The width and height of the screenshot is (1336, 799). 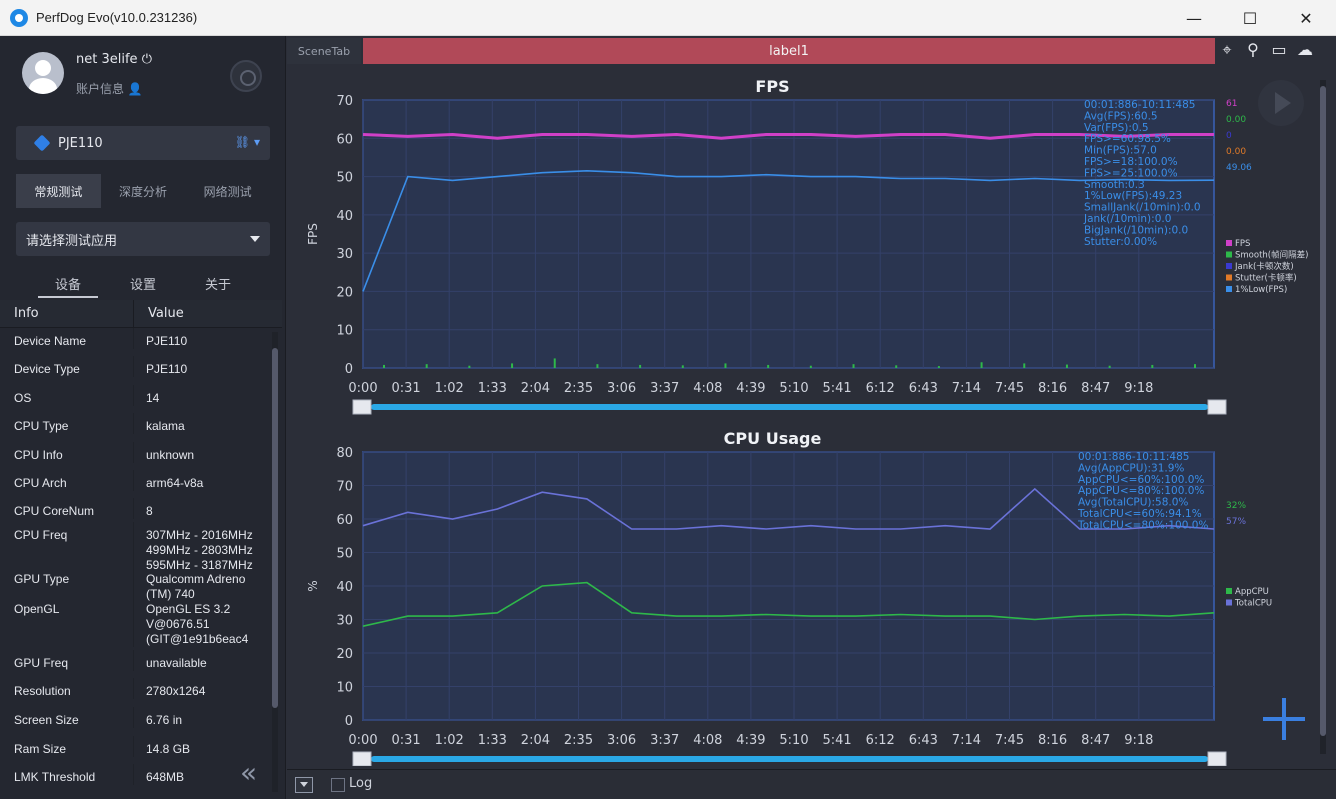 What do you see at coordinates (344, 587) in the screenshot?
I see `y-tick-label: 40` at bounding box center [344, 587].